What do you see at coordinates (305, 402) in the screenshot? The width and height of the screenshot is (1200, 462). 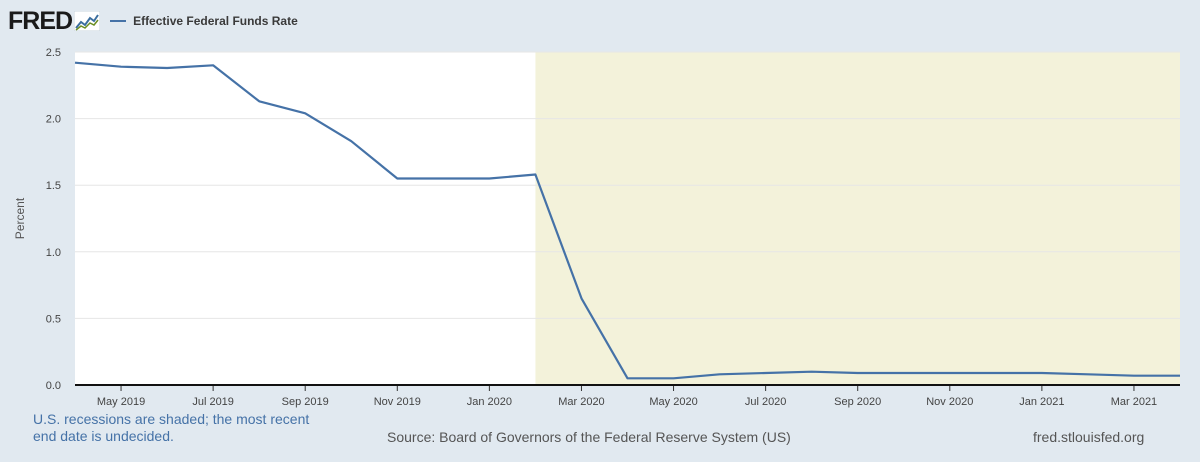 I see `x-tick-label: Sep 2019` at bounding box center [305, 402].